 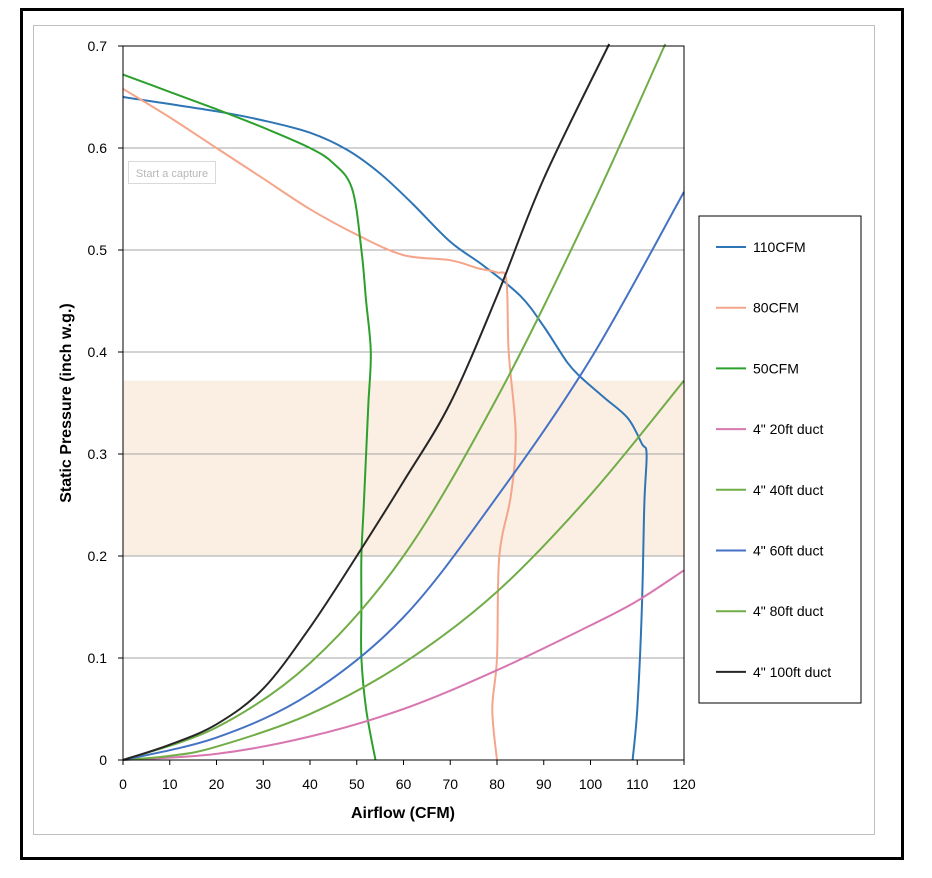 I want to click on x-tick-label: 70, so click(x=450, y=784).